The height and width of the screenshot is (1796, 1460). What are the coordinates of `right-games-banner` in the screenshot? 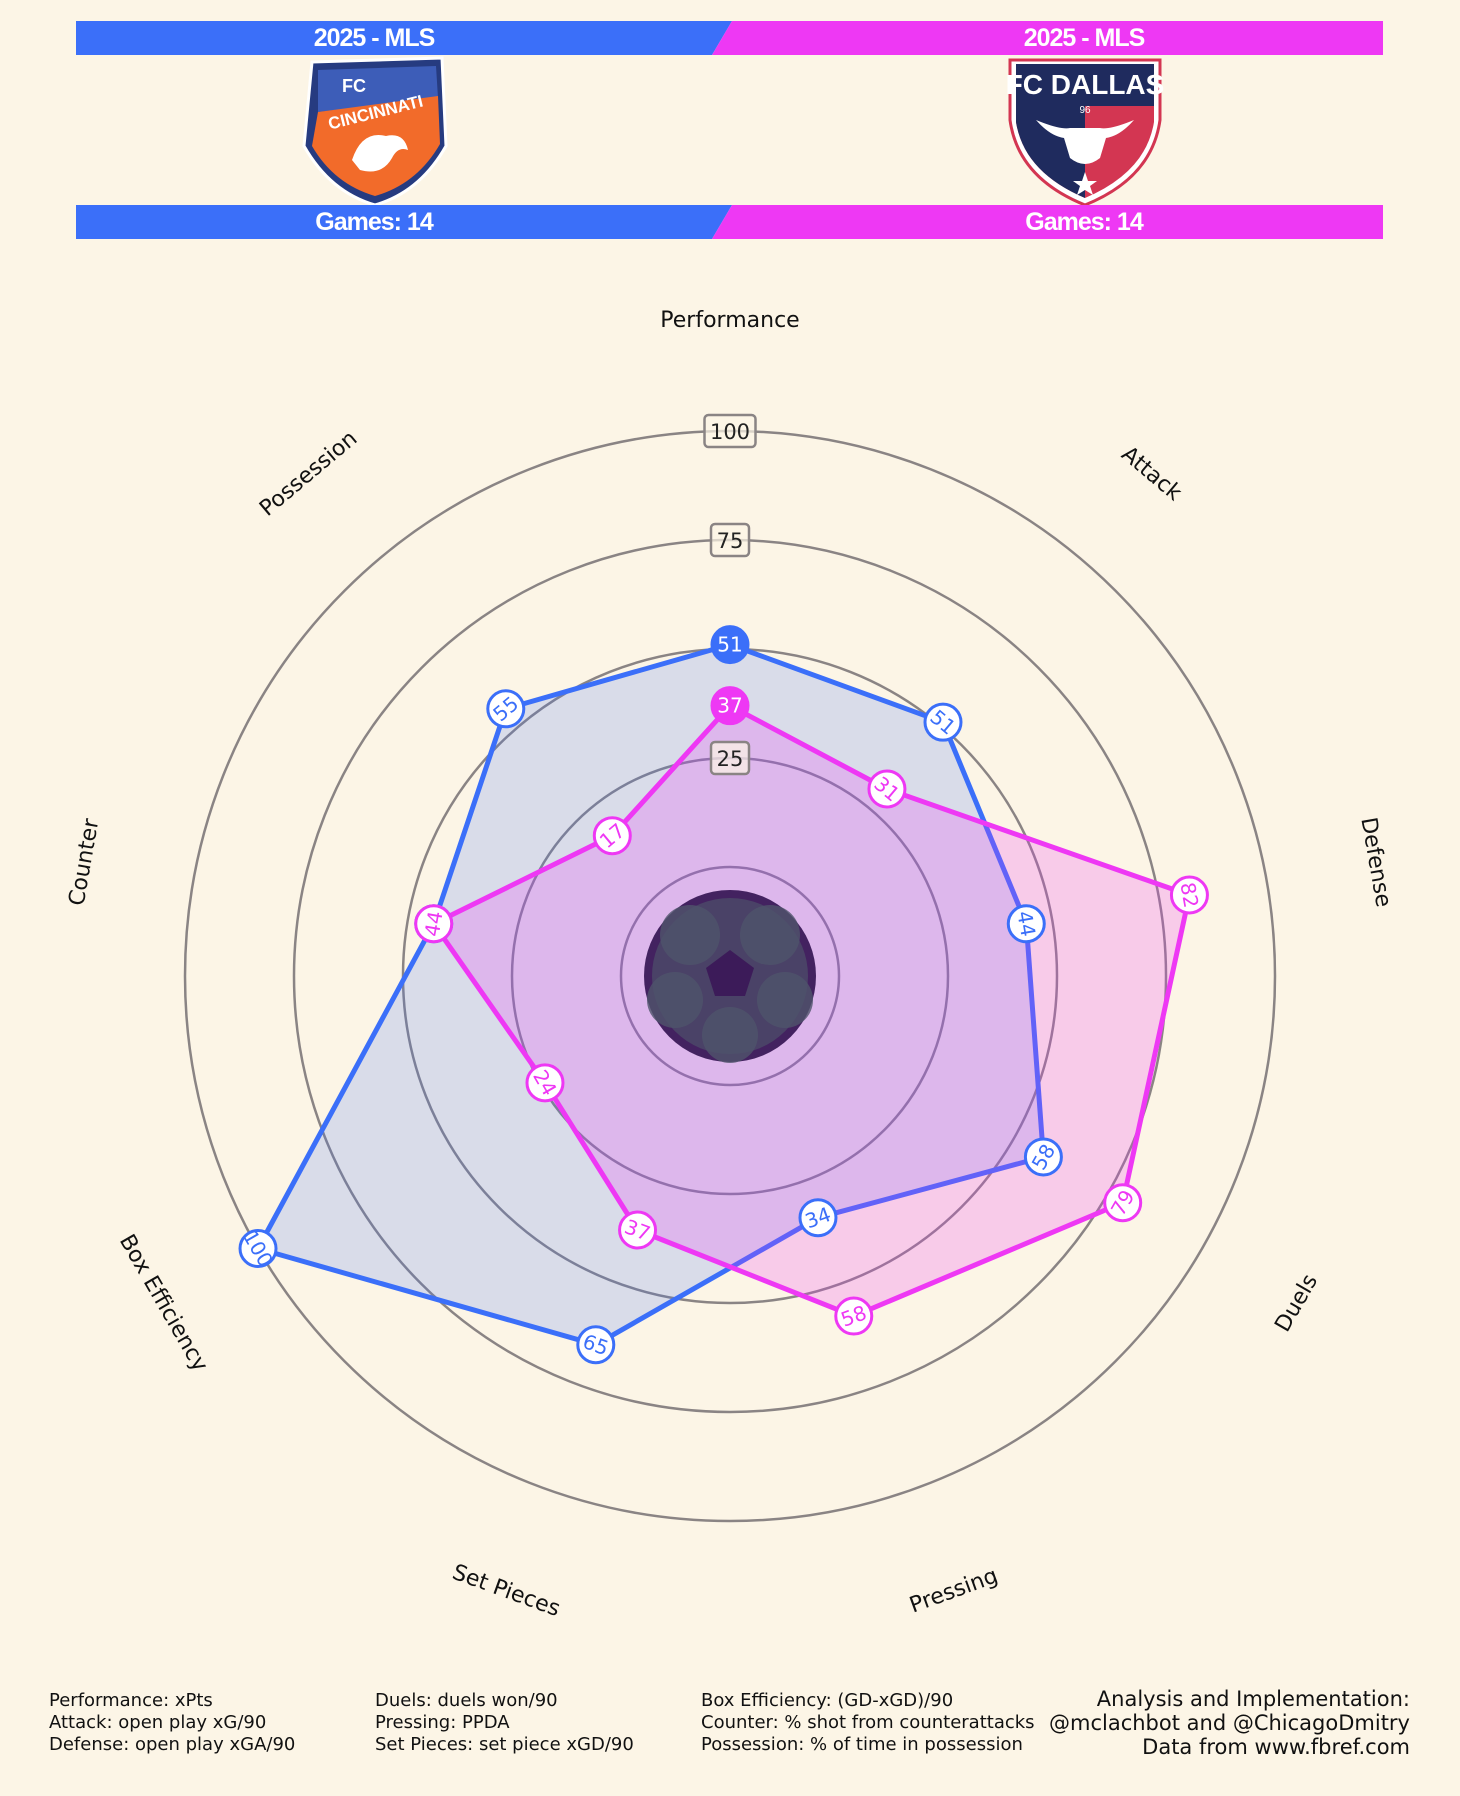 It's located at (1047, 222).